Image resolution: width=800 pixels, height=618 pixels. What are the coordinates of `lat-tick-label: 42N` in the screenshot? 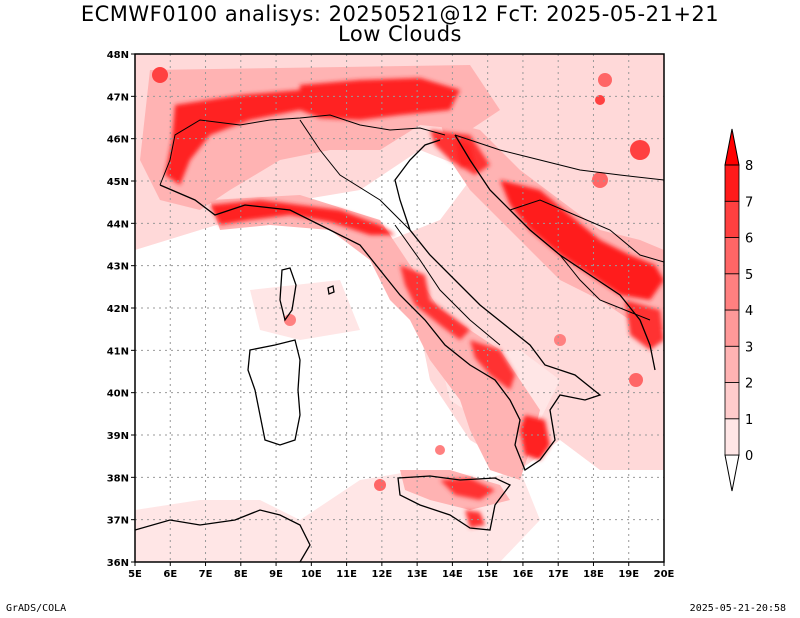 It's located at (118, 309).